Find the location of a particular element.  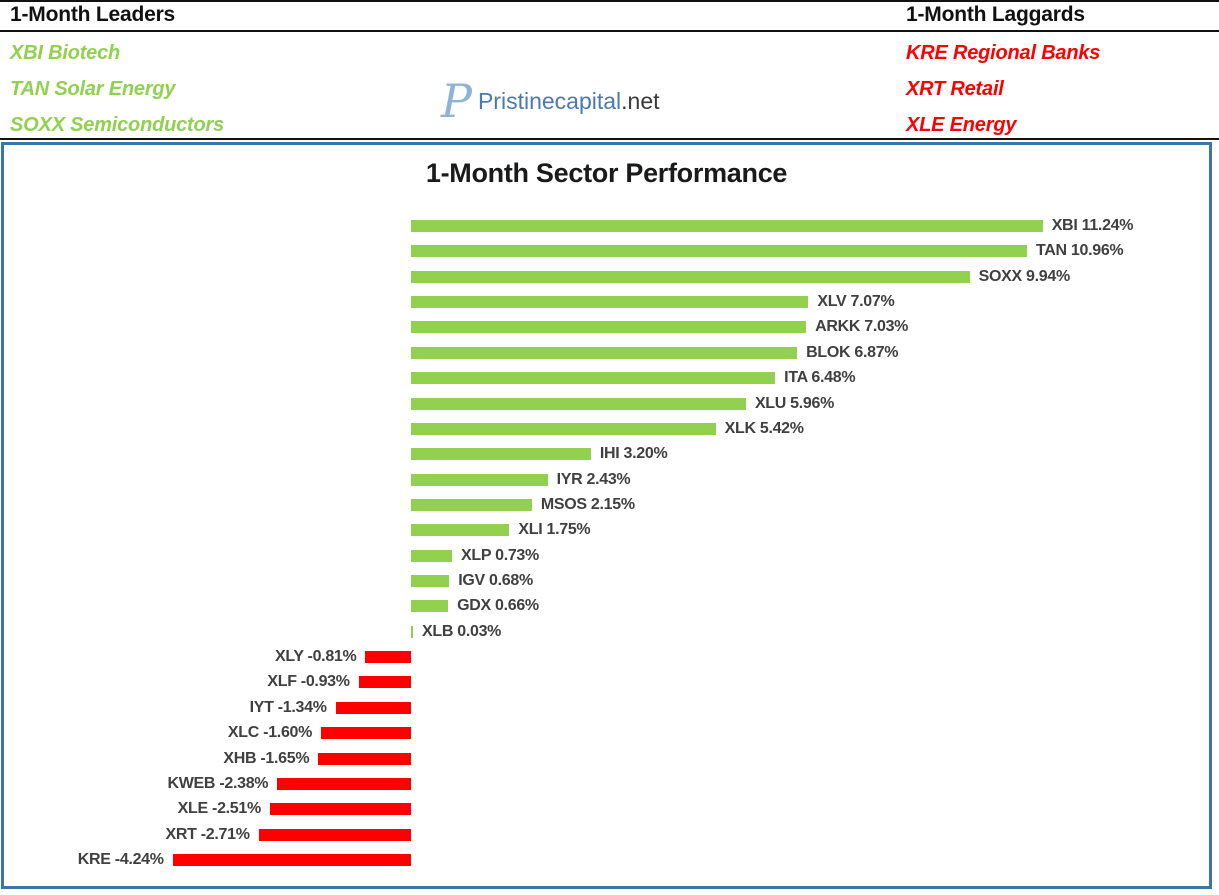

chart-title: 1-Month Sector Performance is located at coordinates (606, 173).